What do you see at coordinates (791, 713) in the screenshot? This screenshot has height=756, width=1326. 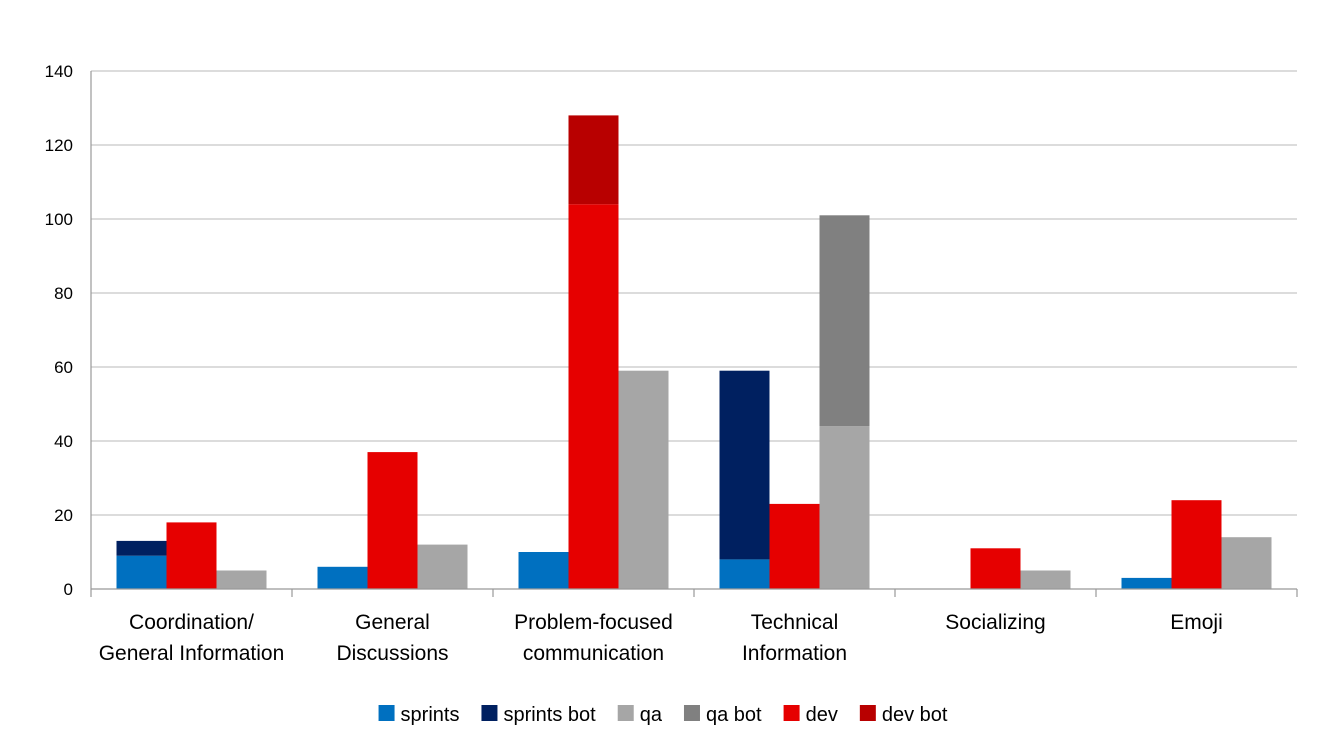 I see `legend-swatch-dev` at bounding box center [791, 713].